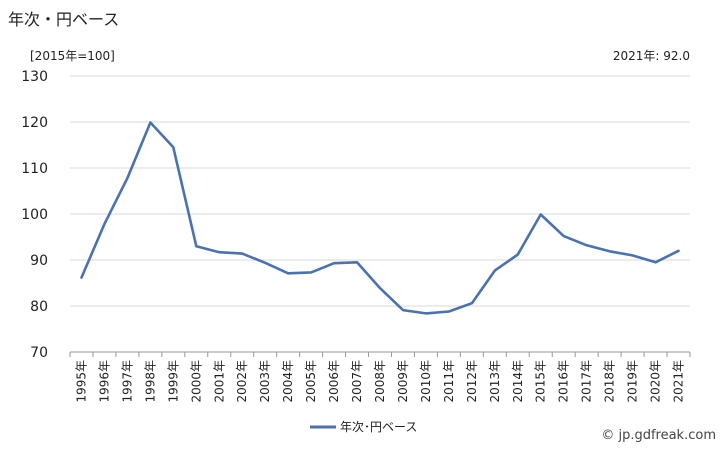  What do you see at coordinates (357, 381) in the screenshot?
I see `x-tick-label: 2007年` at bounding box center [357, 381].